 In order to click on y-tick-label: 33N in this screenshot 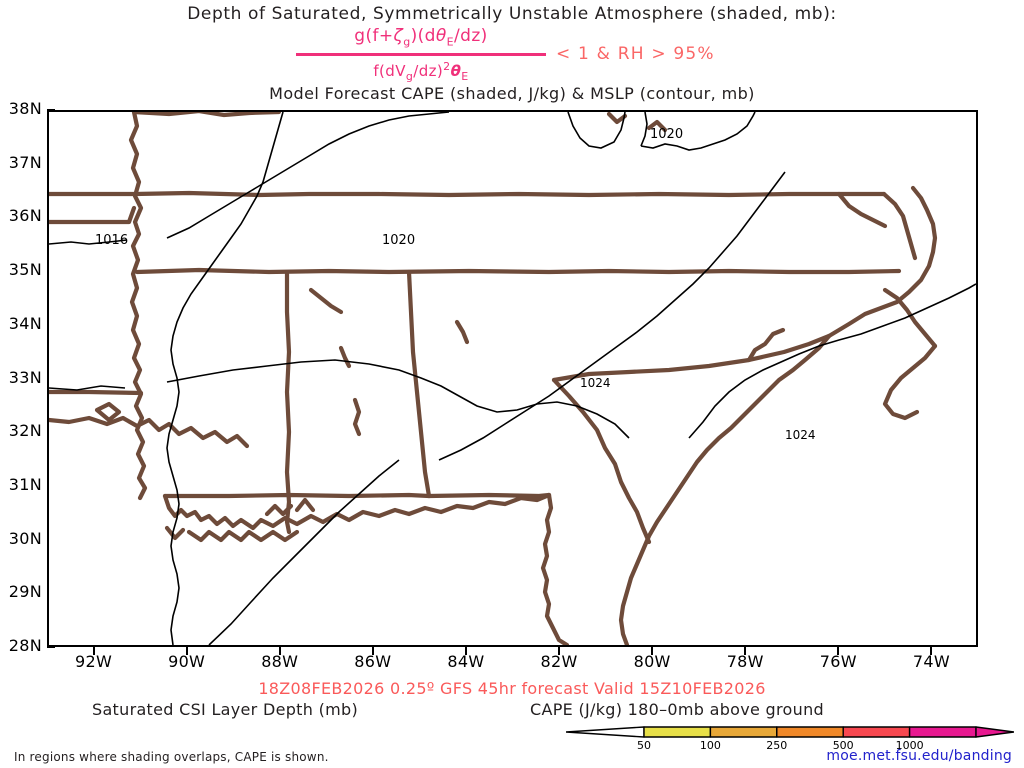, I will do `click(25, 377)`.